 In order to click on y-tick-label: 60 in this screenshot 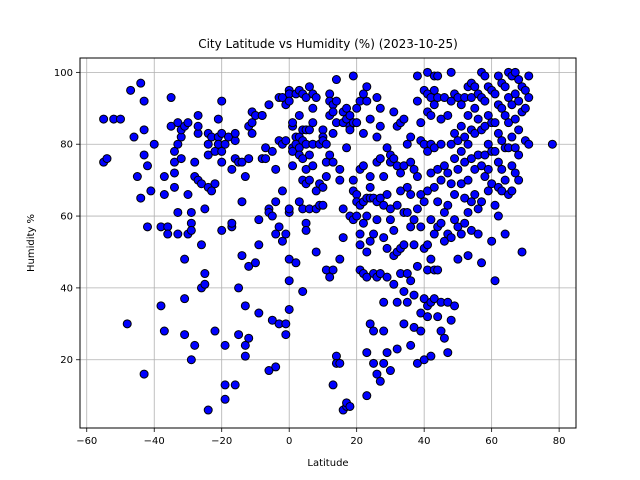, I will do `click(66, 217)`.